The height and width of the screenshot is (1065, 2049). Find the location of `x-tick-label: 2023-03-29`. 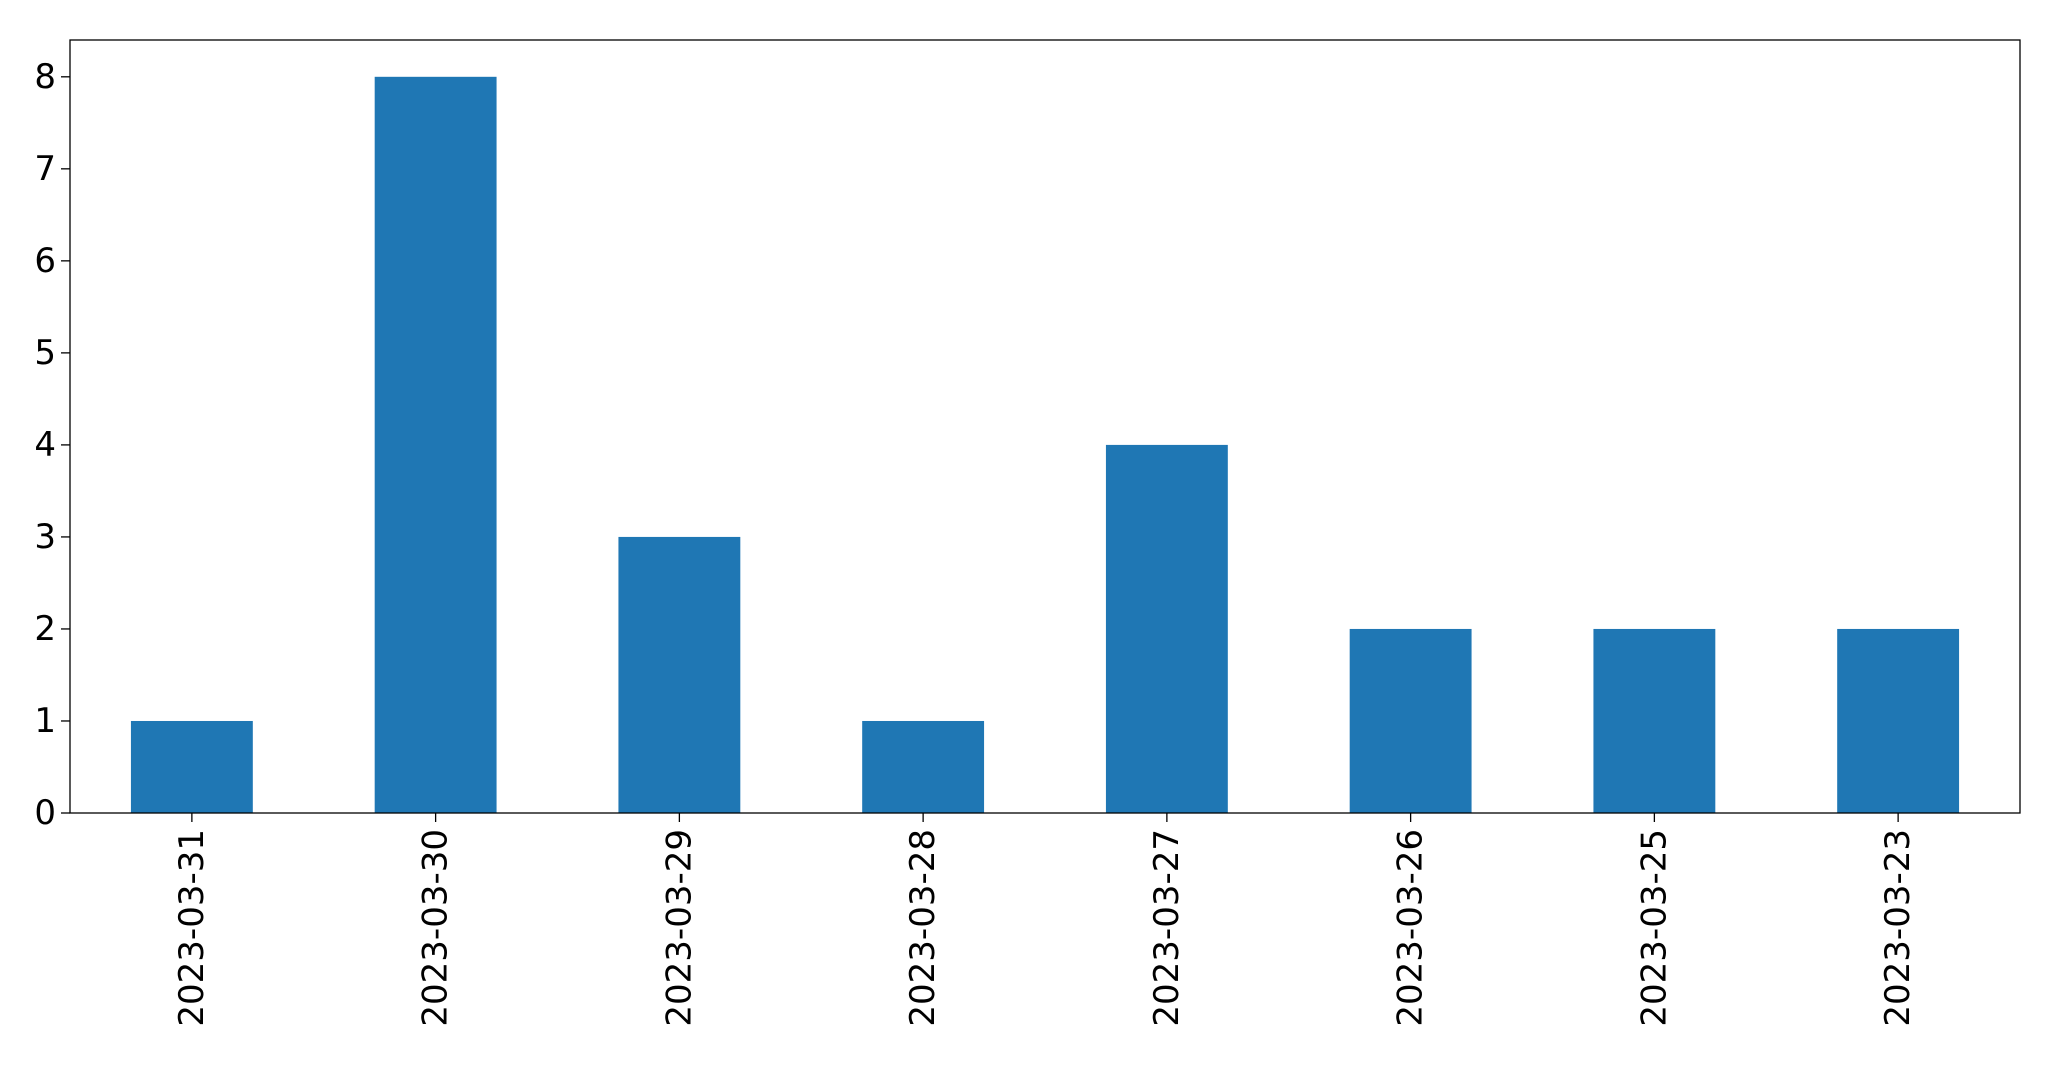

x-tick-label: 2023-03-29 is located at coordinates (679, 928).